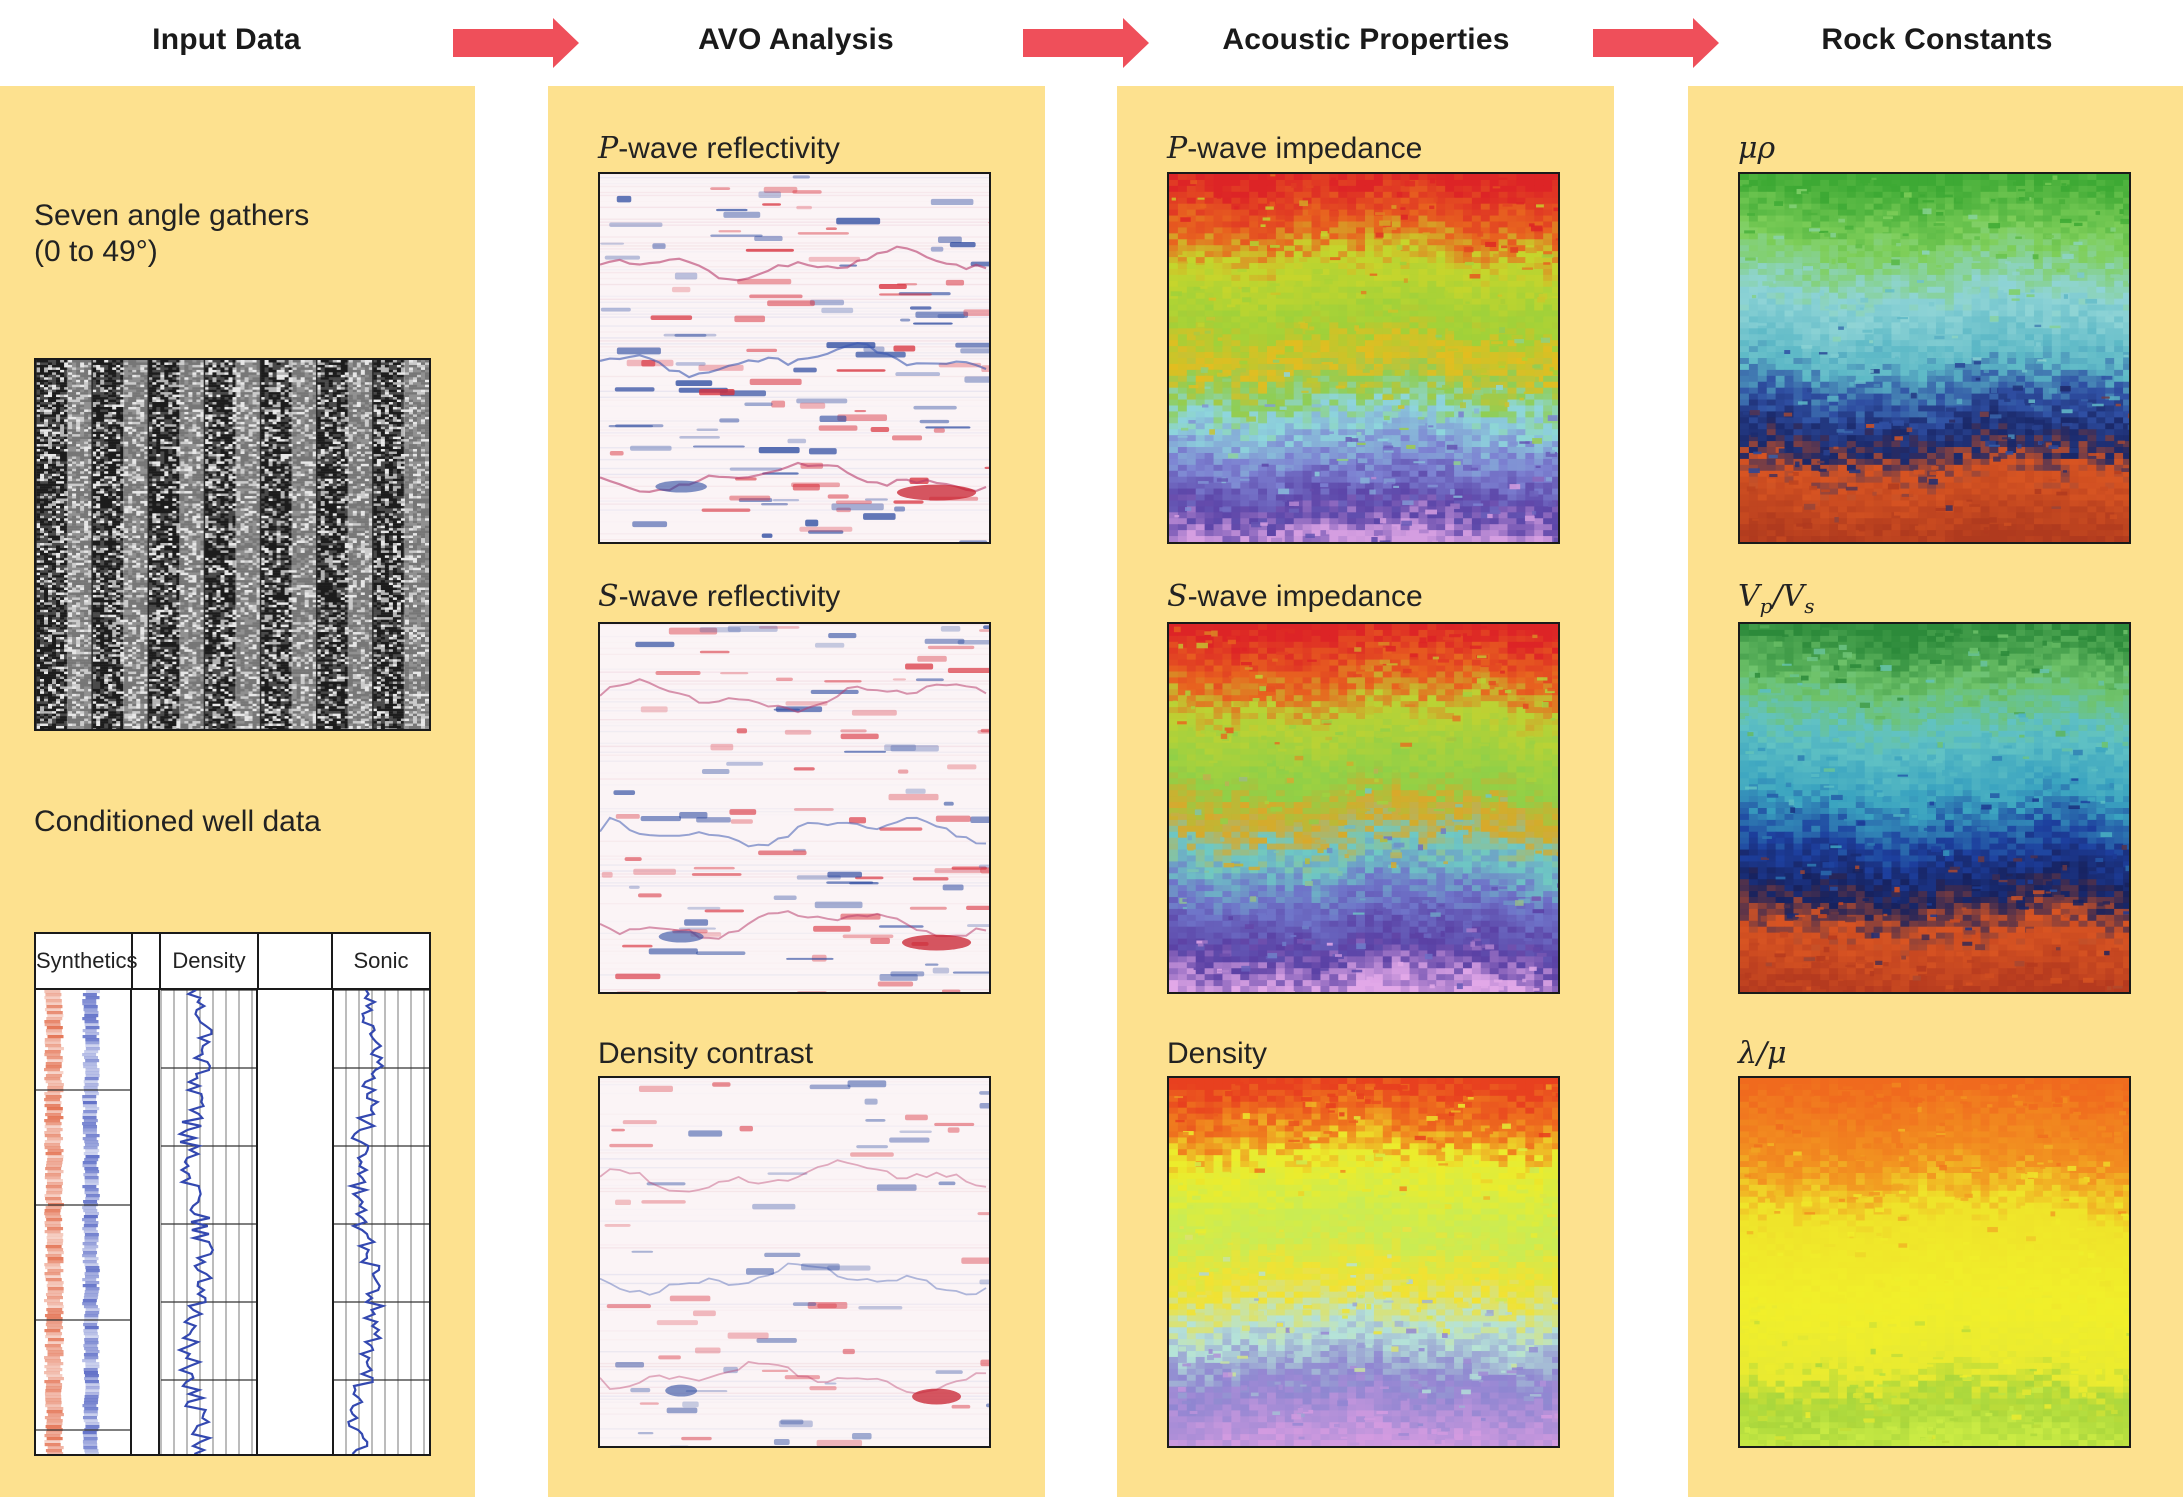 This screenshot has height=1497, width=2183. Describe the element at coordinates (87, 961) in the screenshot. I see `synthetics-track-label: Synthetics` at that location.